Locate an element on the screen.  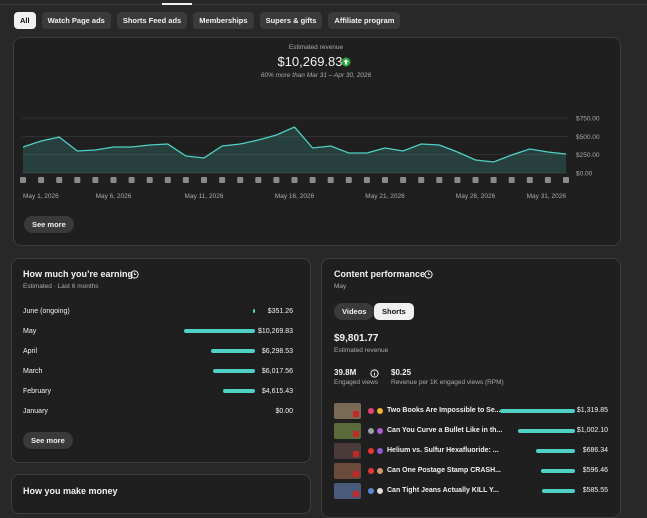
views-value: 39.8M is located at coordinates (345, 372).